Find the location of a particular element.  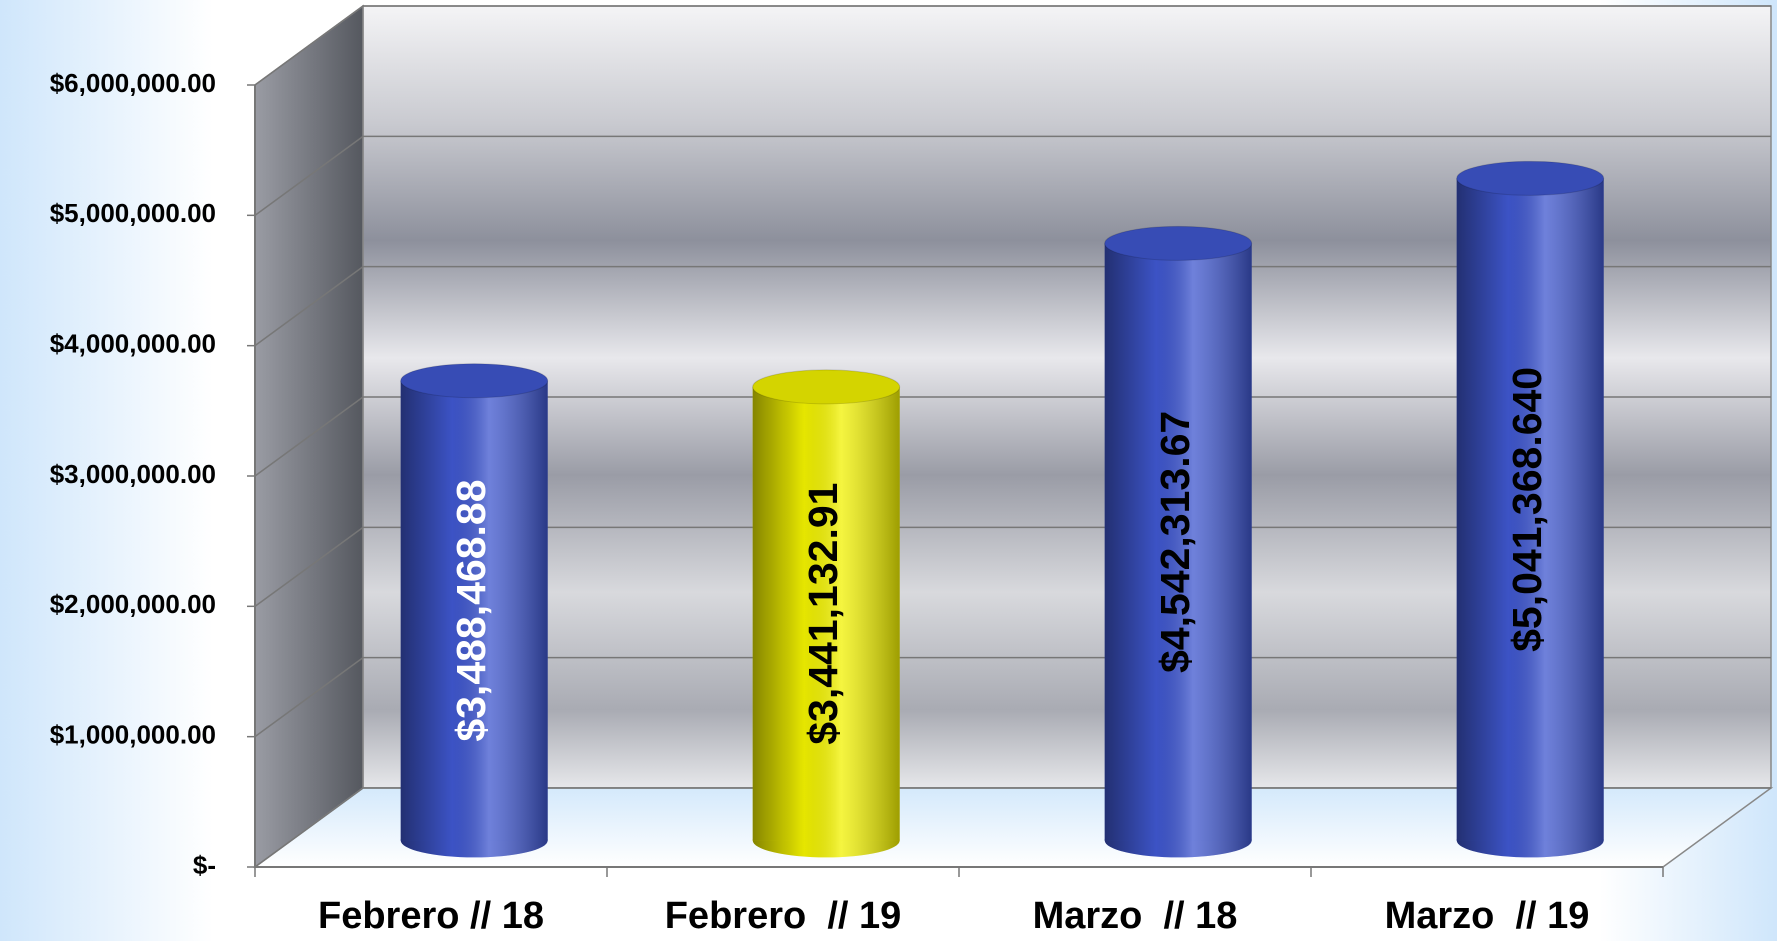

y-tick-label: $3,000,000.00 is located at coordinates (133, 474).